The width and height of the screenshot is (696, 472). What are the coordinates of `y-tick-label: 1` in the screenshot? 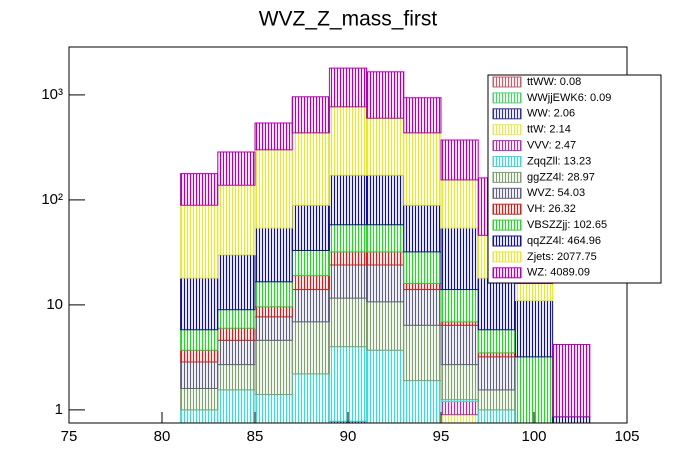 It's located at (59, 409).